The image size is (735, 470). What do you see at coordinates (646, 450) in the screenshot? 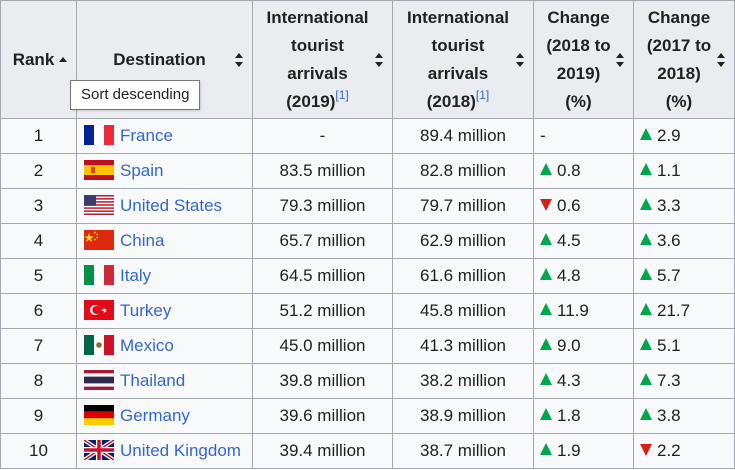
I see `trend-down-icon` at bounding box center [646, 450].